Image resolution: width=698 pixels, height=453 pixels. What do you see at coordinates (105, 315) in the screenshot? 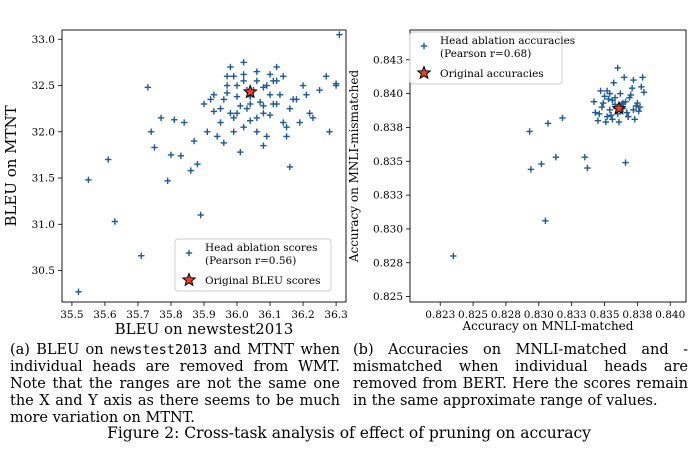
I see `x-tick-label: 35.6` at bounding box center [105, 315].